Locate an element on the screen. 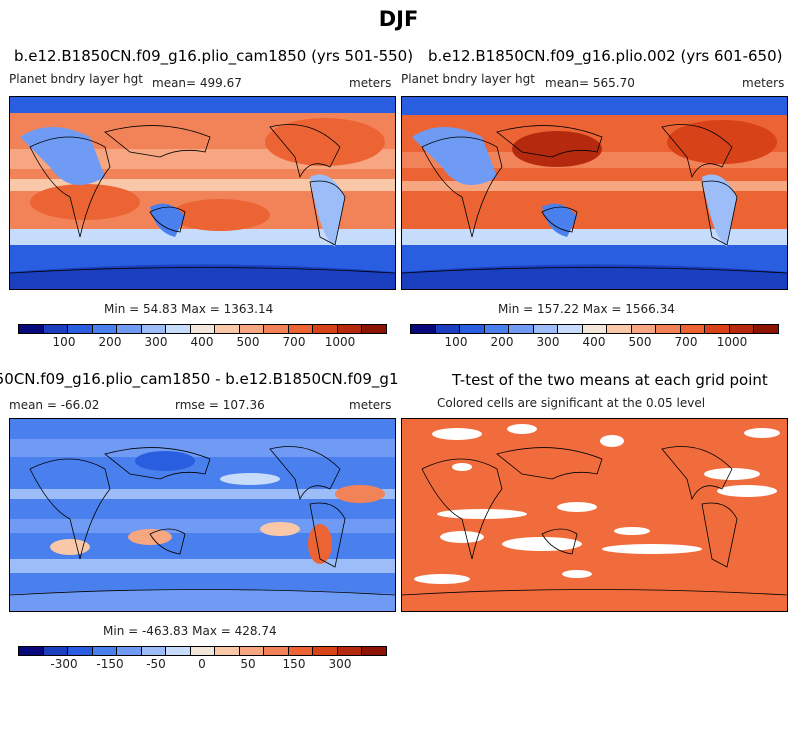 This screenshot has height=733, width=797. panel3-mean: mean = -66.02 is located at coordinates (54, 405).